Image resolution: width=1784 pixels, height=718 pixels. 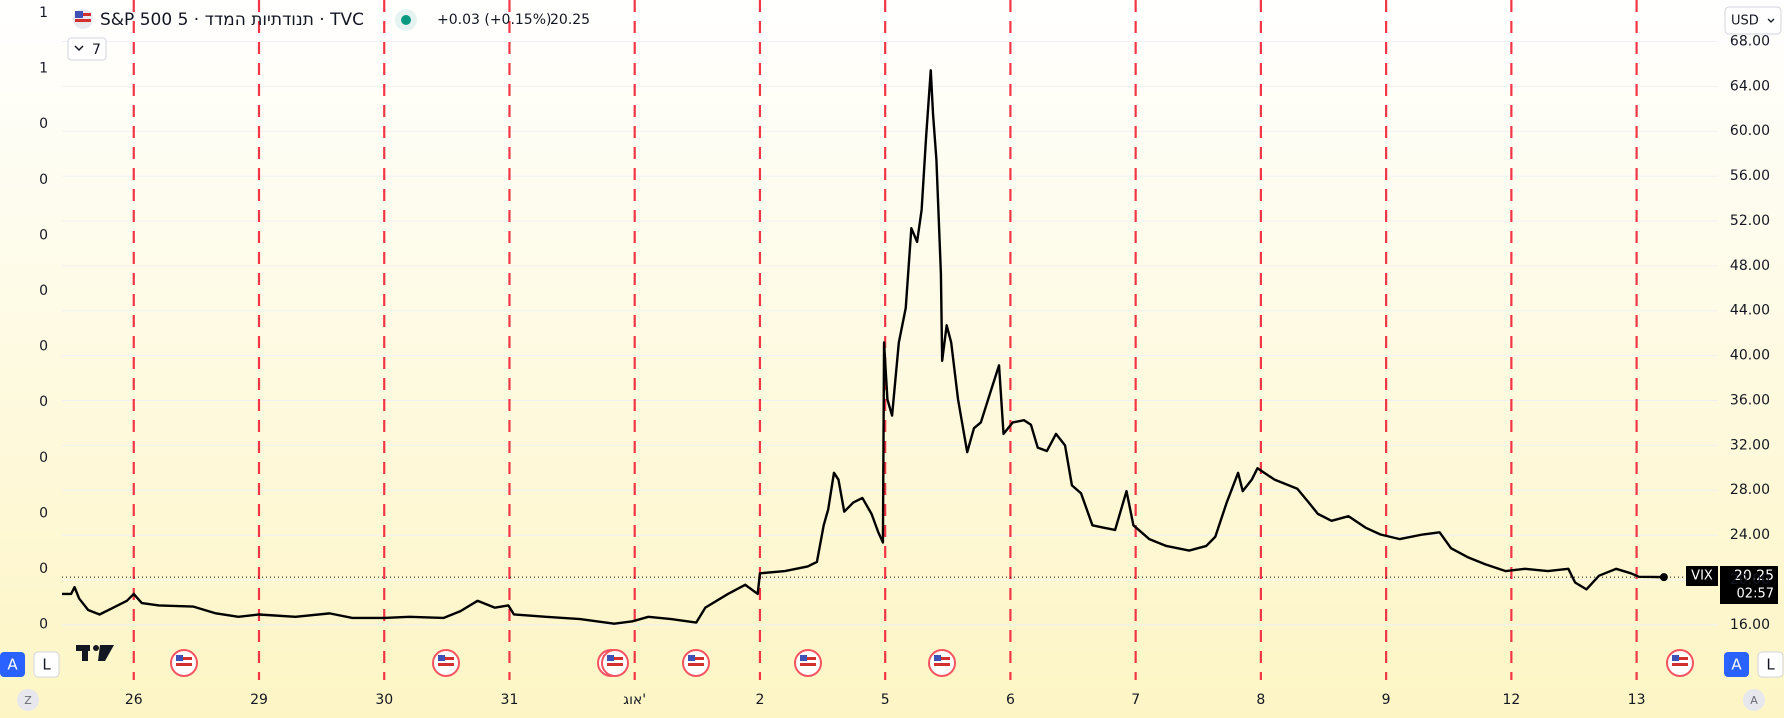 I want to click on zoom-button, so click(x=28, y=700).